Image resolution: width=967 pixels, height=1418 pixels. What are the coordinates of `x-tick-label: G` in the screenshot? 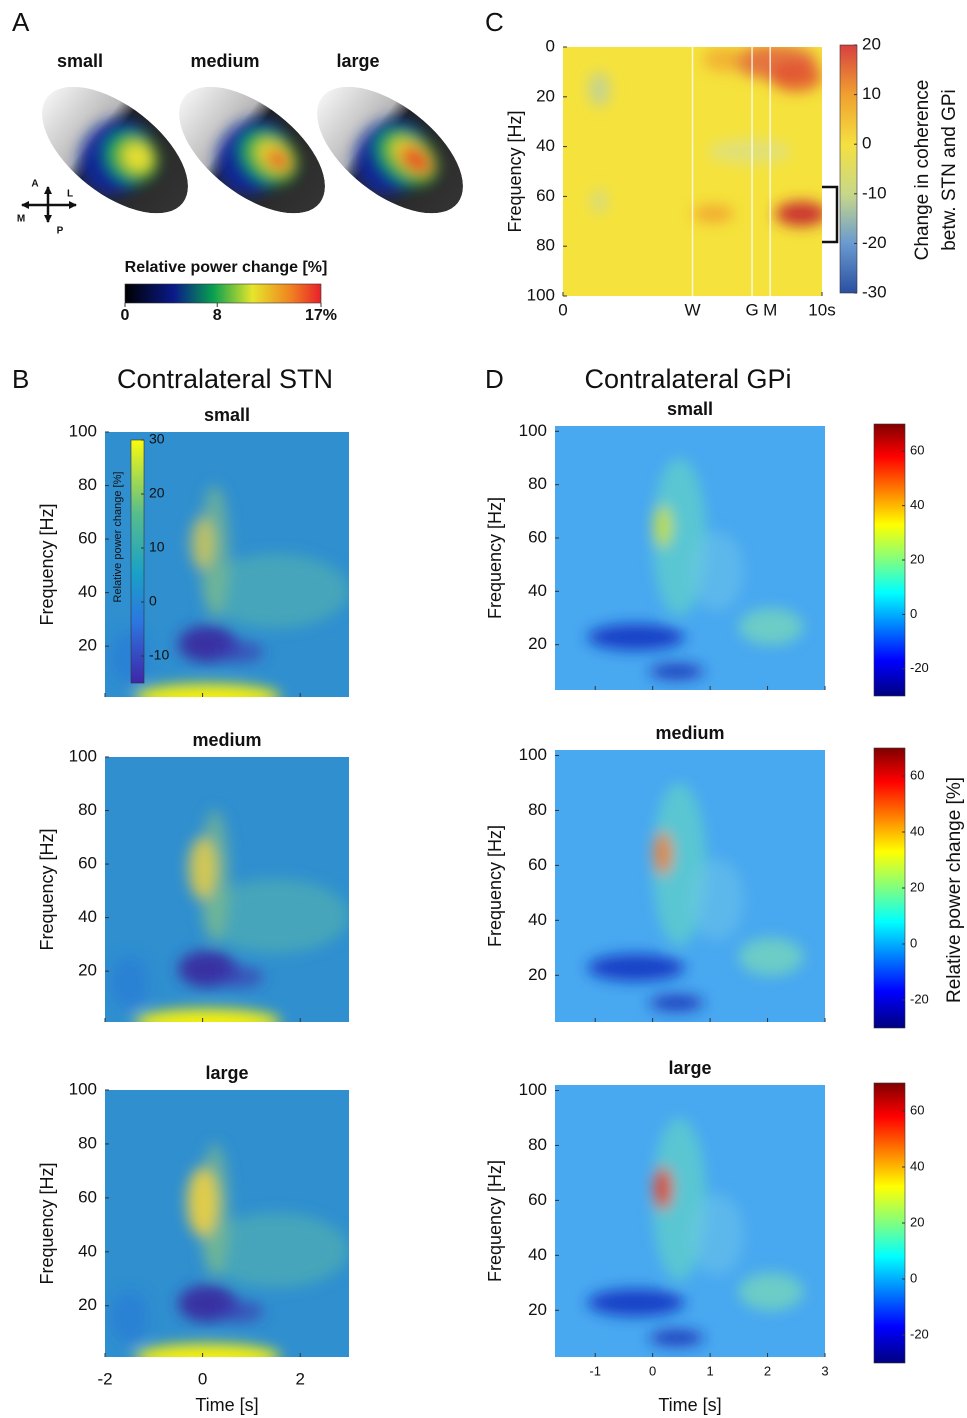 It's located at (751, 309).